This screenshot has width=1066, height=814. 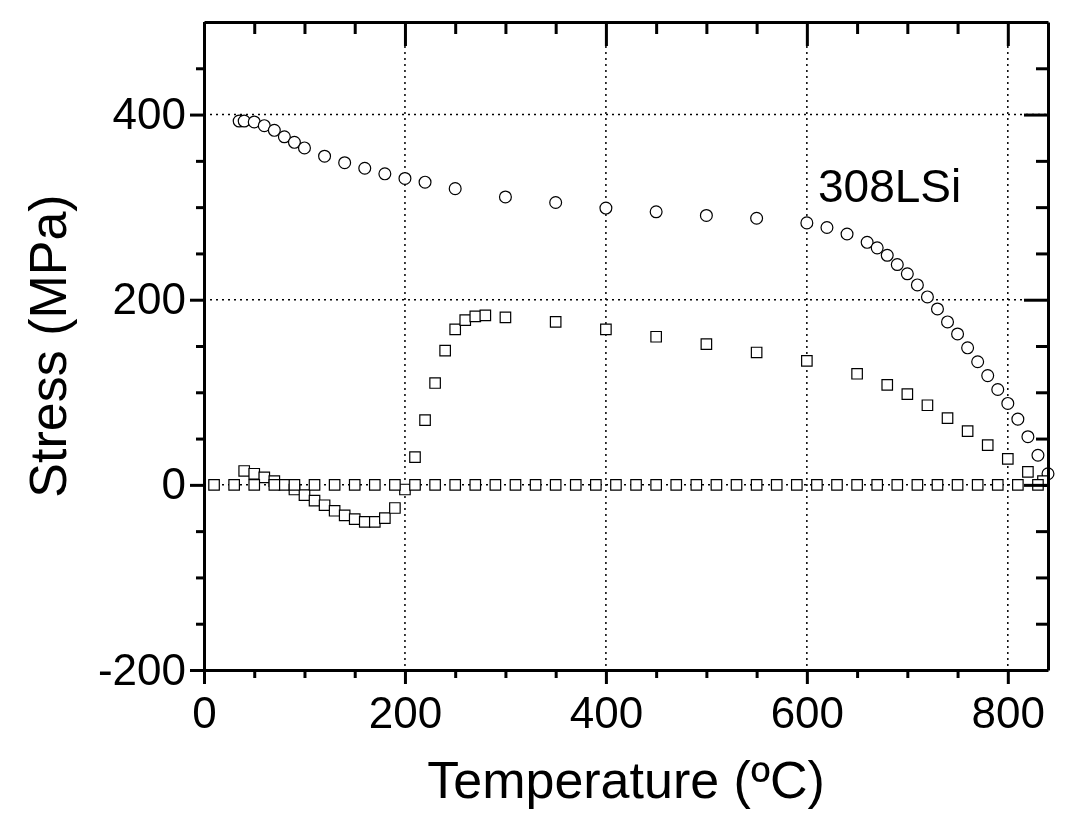 What do you see at coordinates (405, 712) in the screenshot?
I see `x-tick-label: 200` at bounding box center [405, 712].